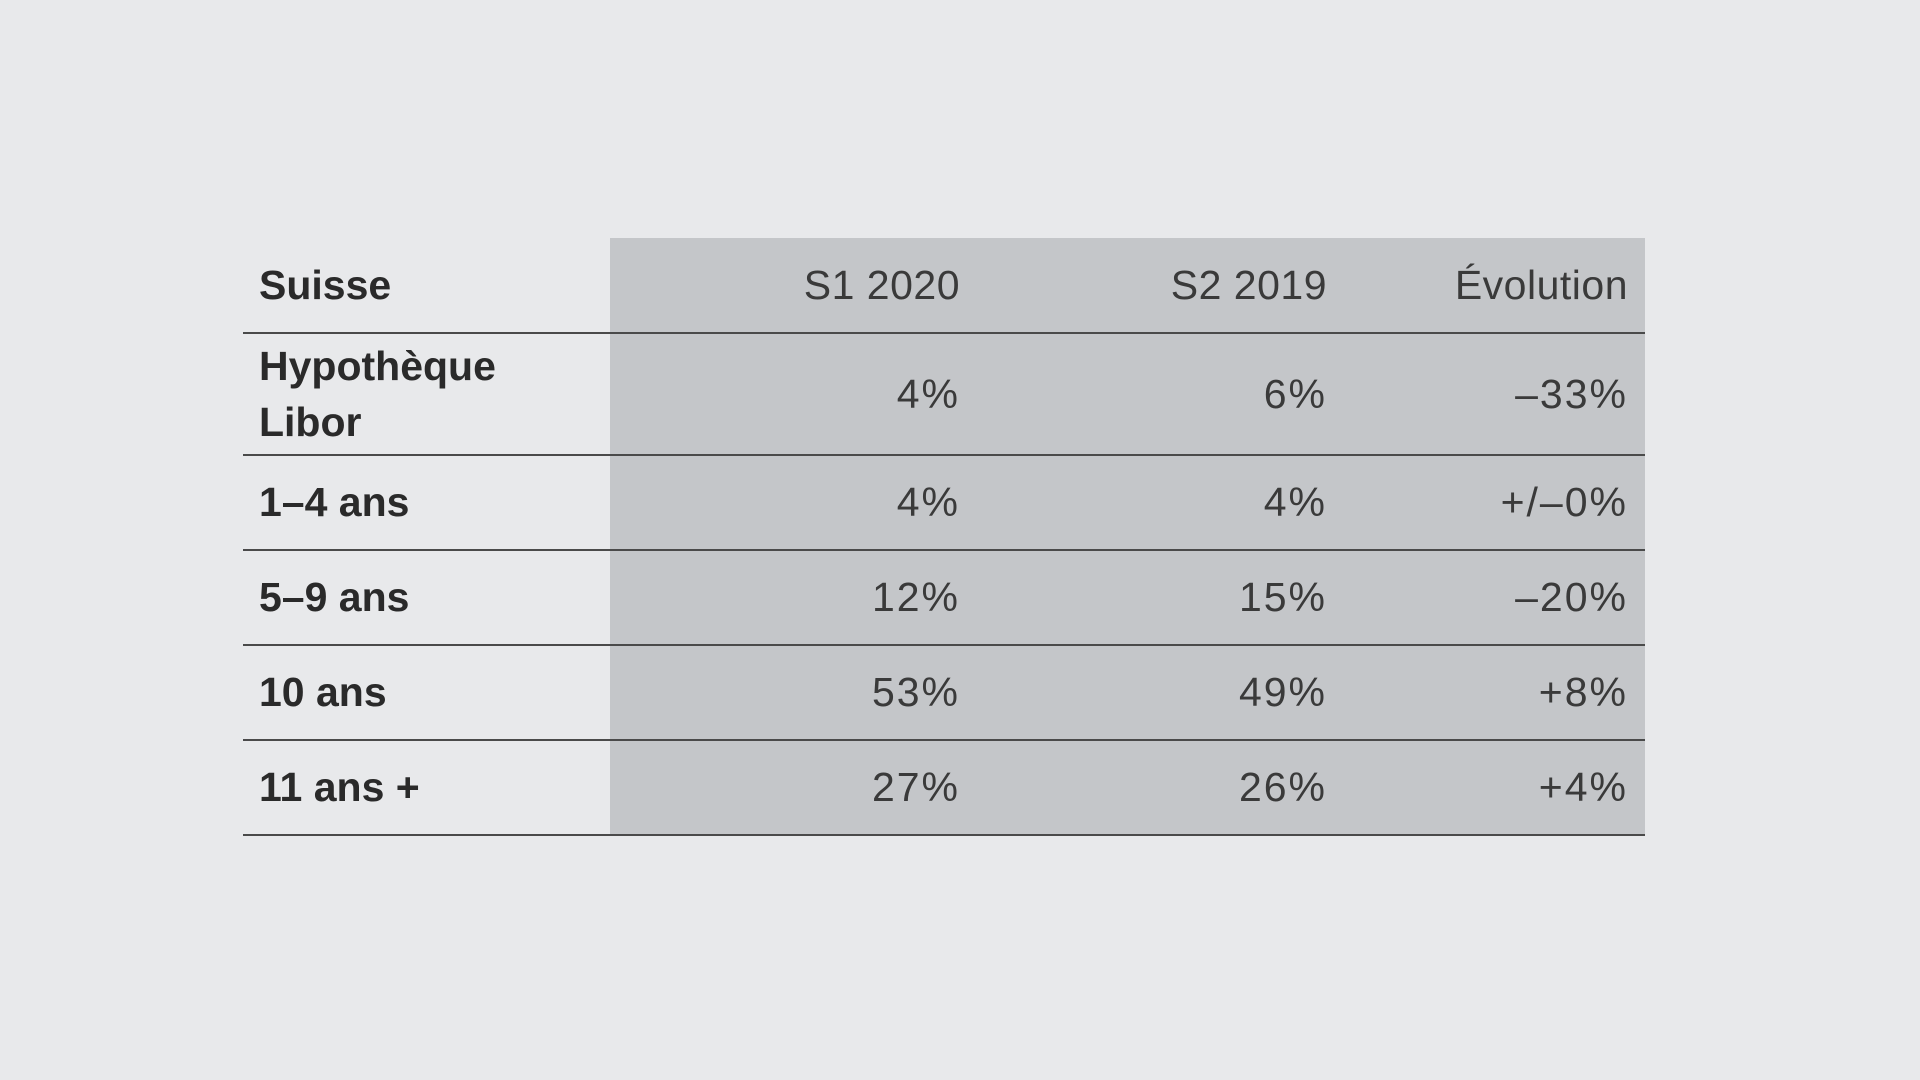  Describe the element at coordinates (1494, 598) in the screenshot. I see `cell-evolution: –20%` at that location.